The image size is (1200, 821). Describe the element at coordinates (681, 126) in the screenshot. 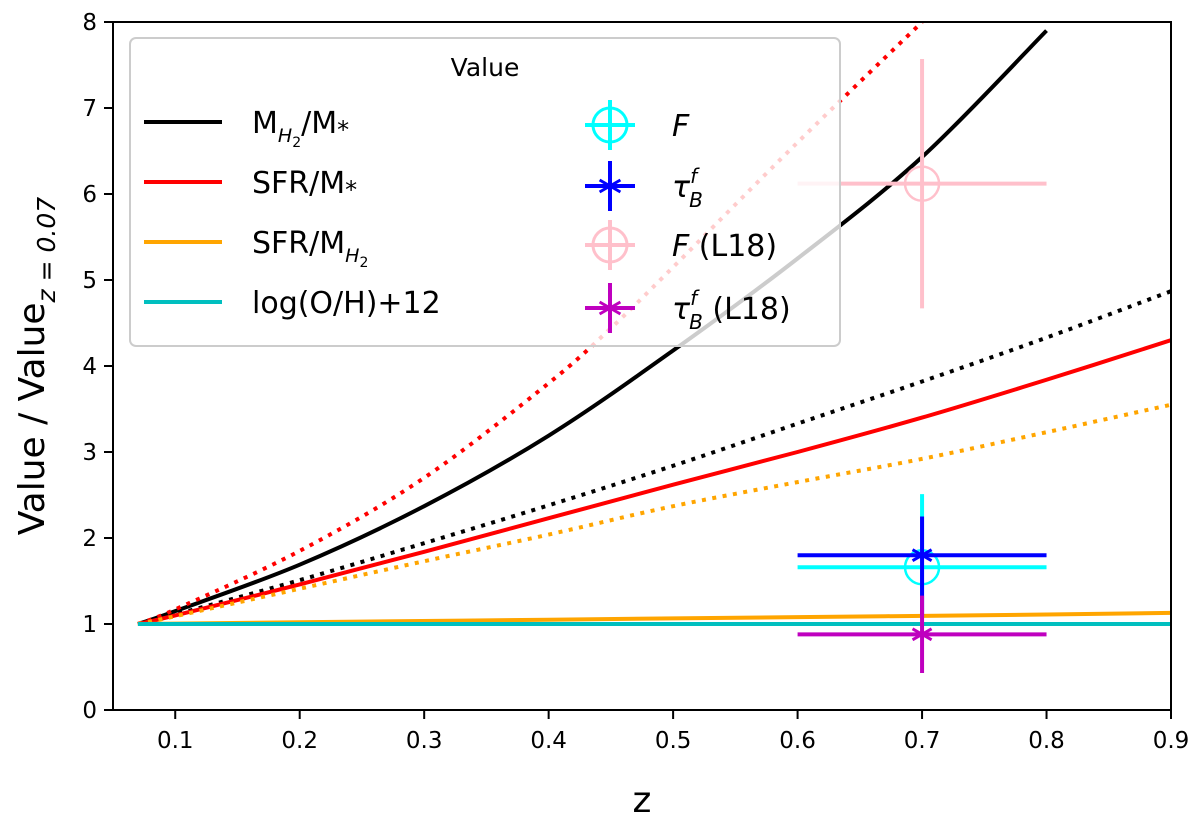

I see `legend-label: F` at that location.